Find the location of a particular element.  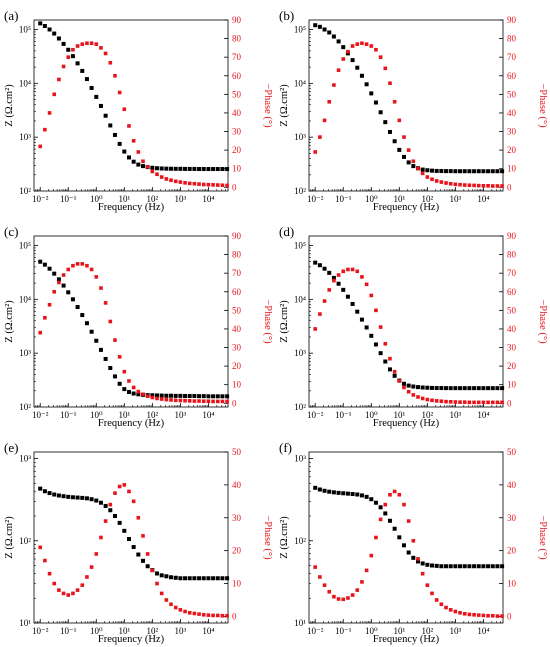

x-tick-label: 10³ is located at coordinates (456, 631).